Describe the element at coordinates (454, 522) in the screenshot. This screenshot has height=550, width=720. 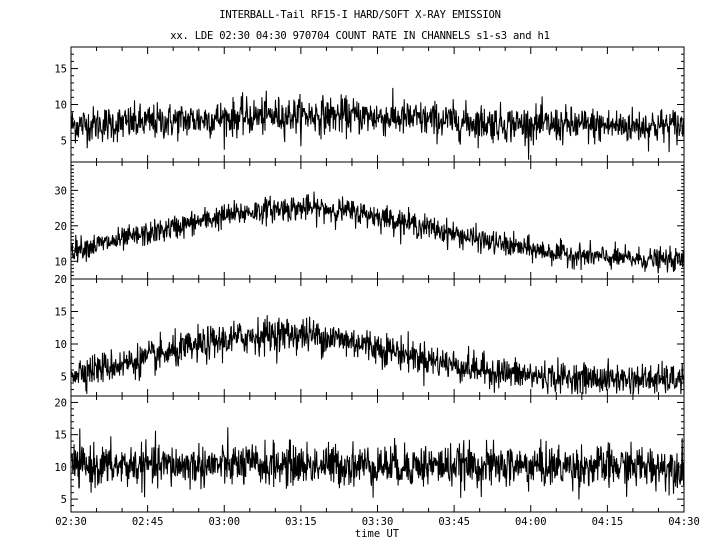
I see `x-tick-label: 03:45` at that location.